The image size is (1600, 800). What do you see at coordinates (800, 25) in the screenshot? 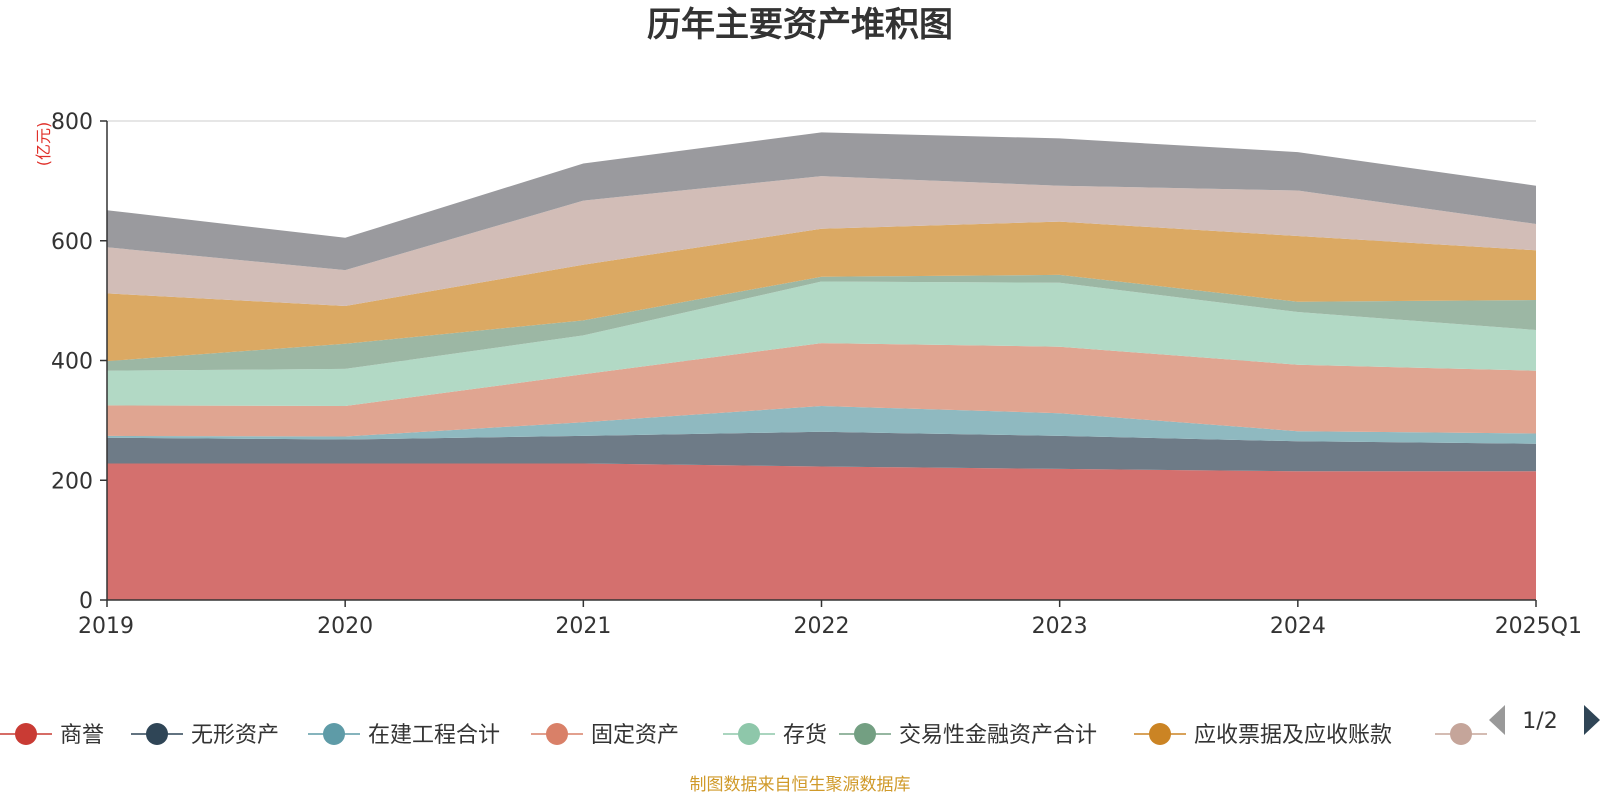
I see `chart-title: 历年主要资产堆积图` at bounding box center [800, 25].